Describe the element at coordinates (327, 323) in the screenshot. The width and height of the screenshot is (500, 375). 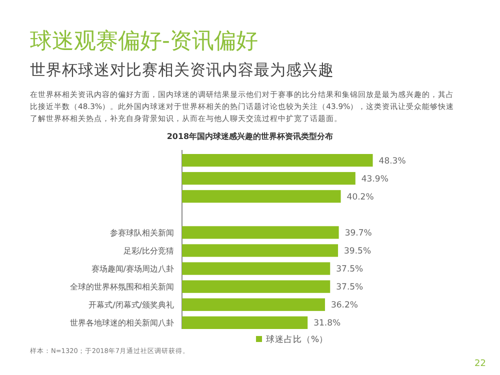
I see `data-label: 31.8%` at that location.